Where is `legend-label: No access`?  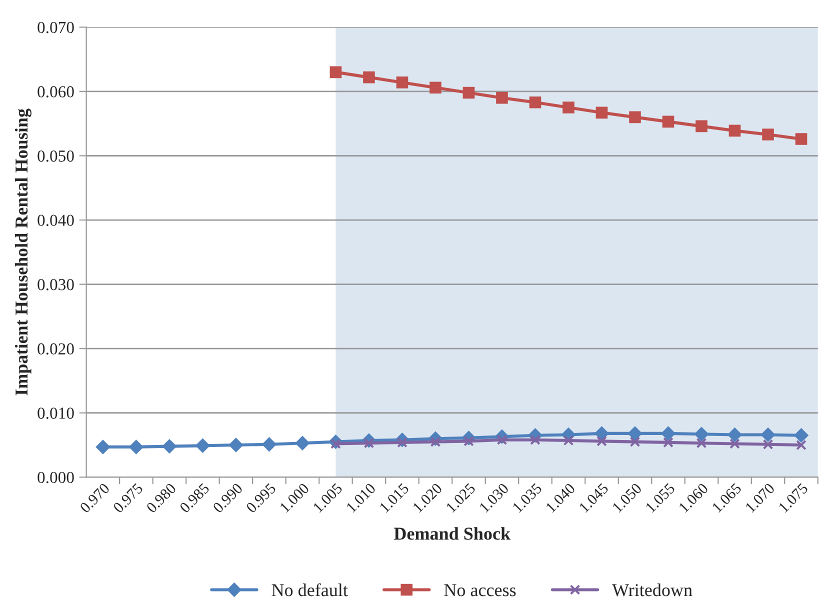
legend-label: No access is located at coordinates (480, 590).